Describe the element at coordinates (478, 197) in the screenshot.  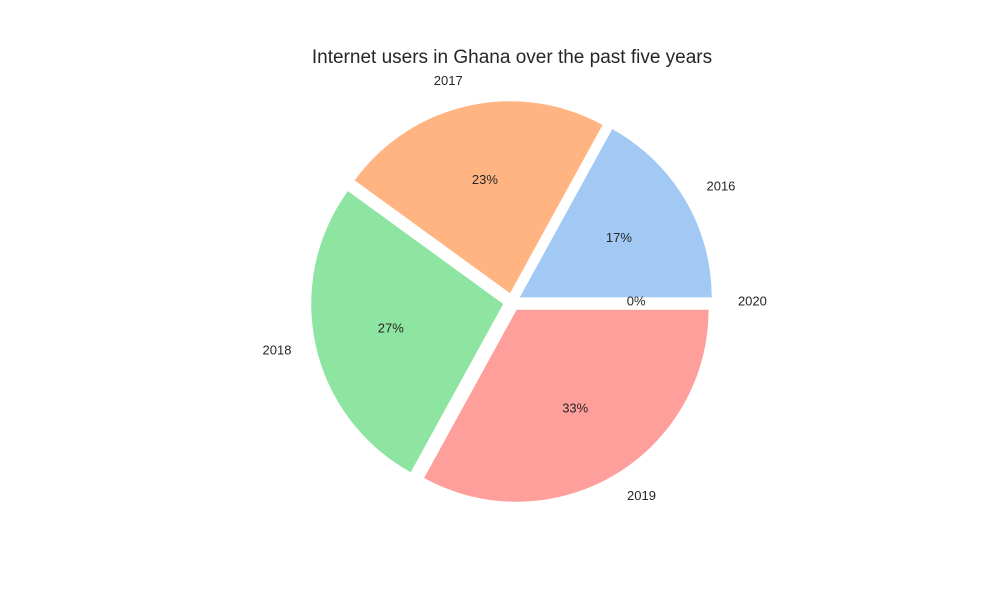
I see `pie-slice-2017` at that location.